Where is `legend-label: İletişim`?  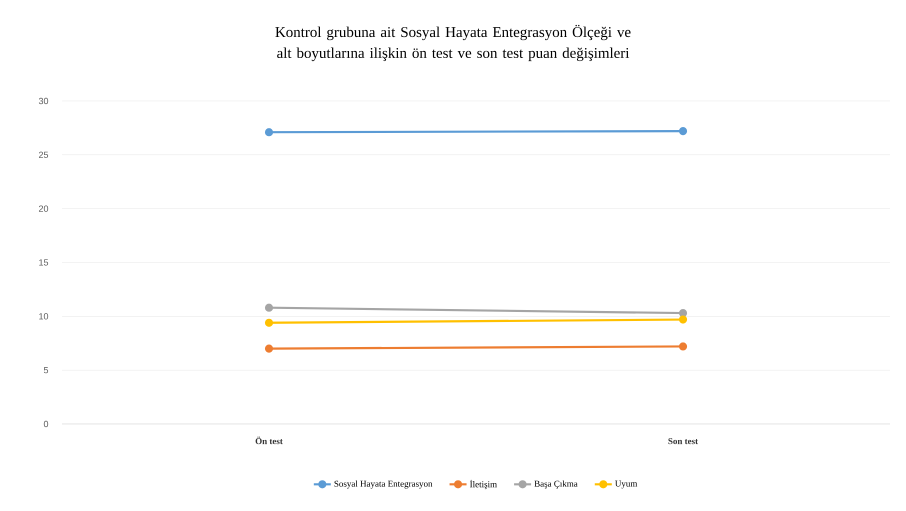
legend-label: İletişim is located at coordinates (483, 485).